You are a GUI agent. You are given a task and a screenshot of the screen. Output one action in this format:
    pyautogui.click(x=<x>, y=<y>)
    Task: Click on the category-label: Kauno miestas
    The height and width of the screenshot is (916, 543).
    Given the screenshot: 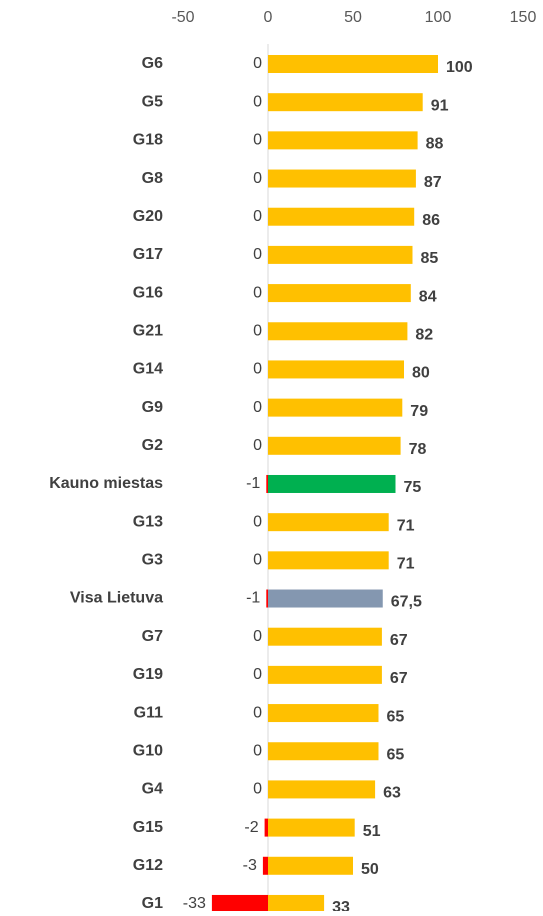 What is the action you would take?
    pyautogui.click(x=106, y=483)
    